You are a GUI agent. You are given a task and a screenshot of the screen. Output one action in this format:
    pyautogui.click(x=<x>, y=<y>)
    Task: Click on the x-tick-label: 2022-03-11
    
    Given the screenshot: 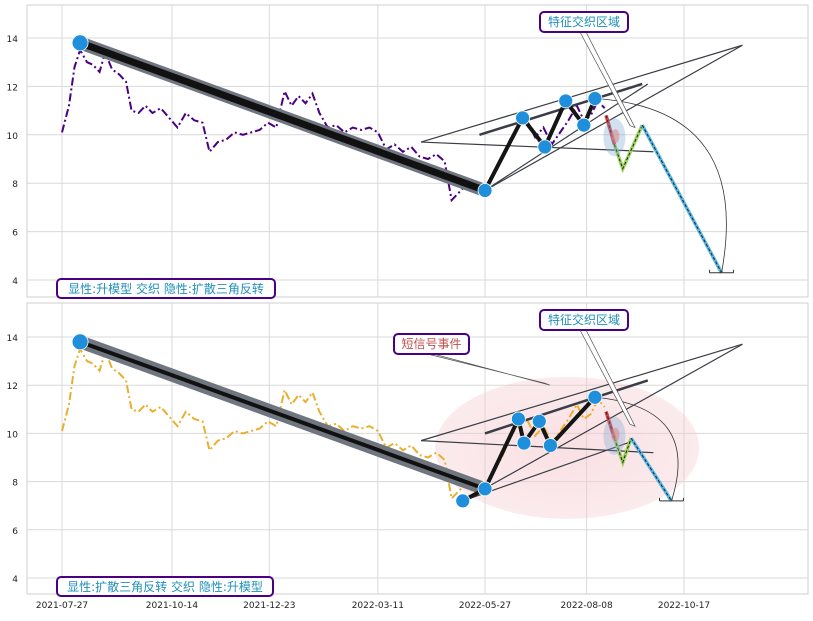 What is the action you would take?
    pyautogui.click(x=378, y=606)
    